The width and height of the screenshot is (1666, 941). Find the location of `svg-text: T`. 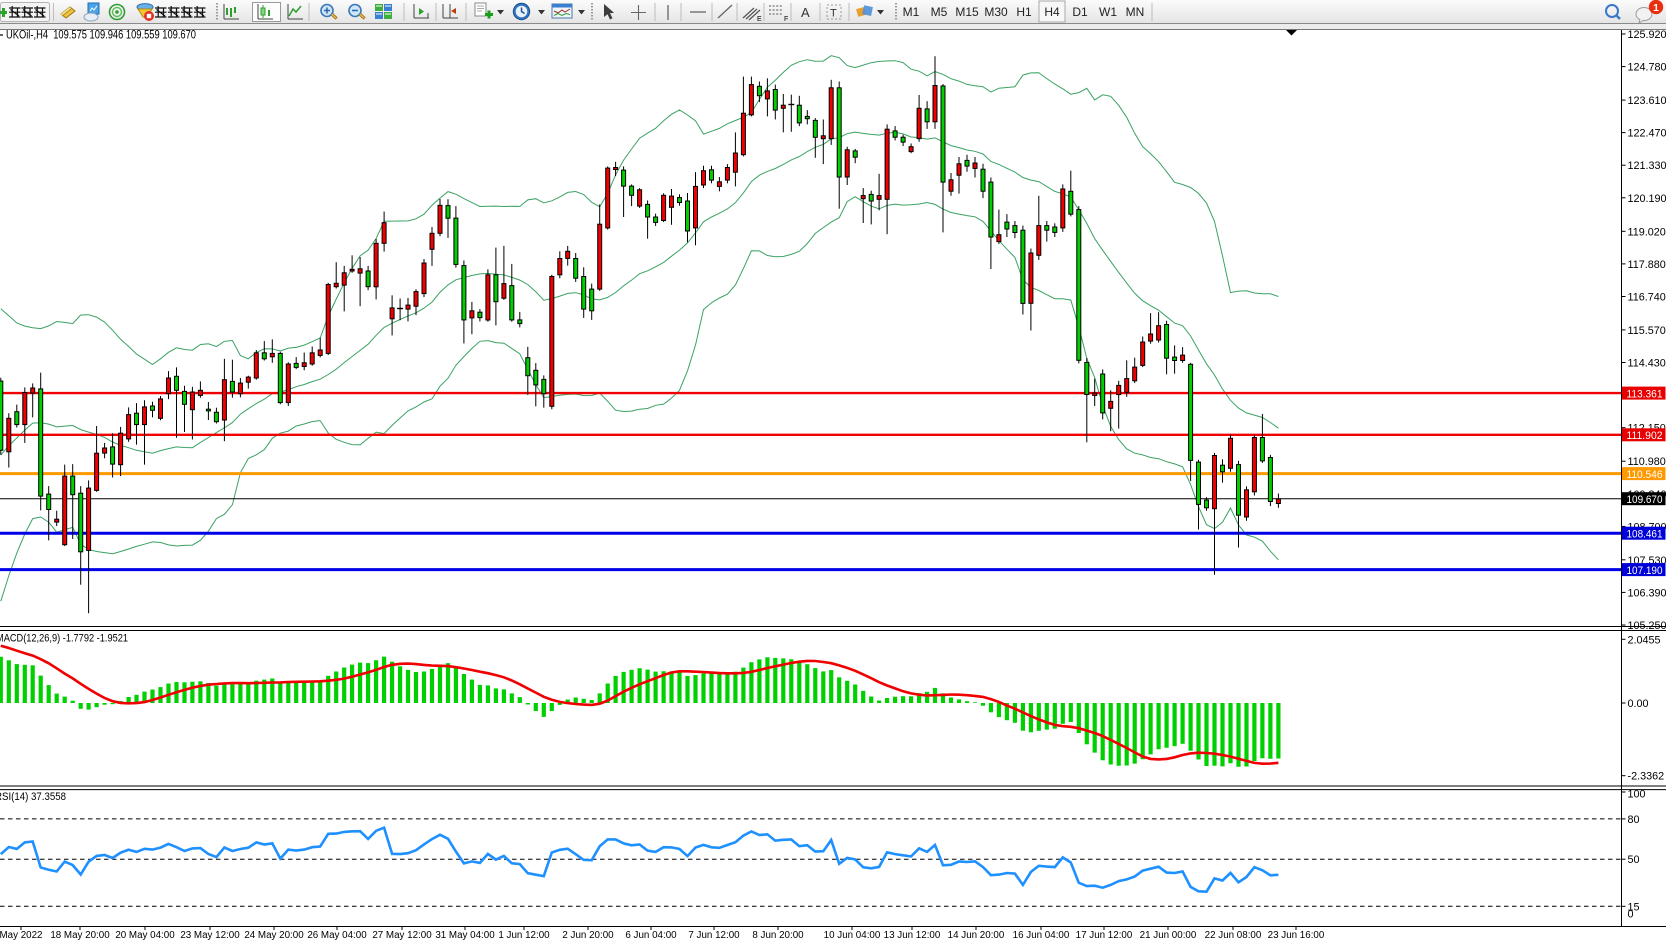

svg-text: T is located at coordinates (833, 14).